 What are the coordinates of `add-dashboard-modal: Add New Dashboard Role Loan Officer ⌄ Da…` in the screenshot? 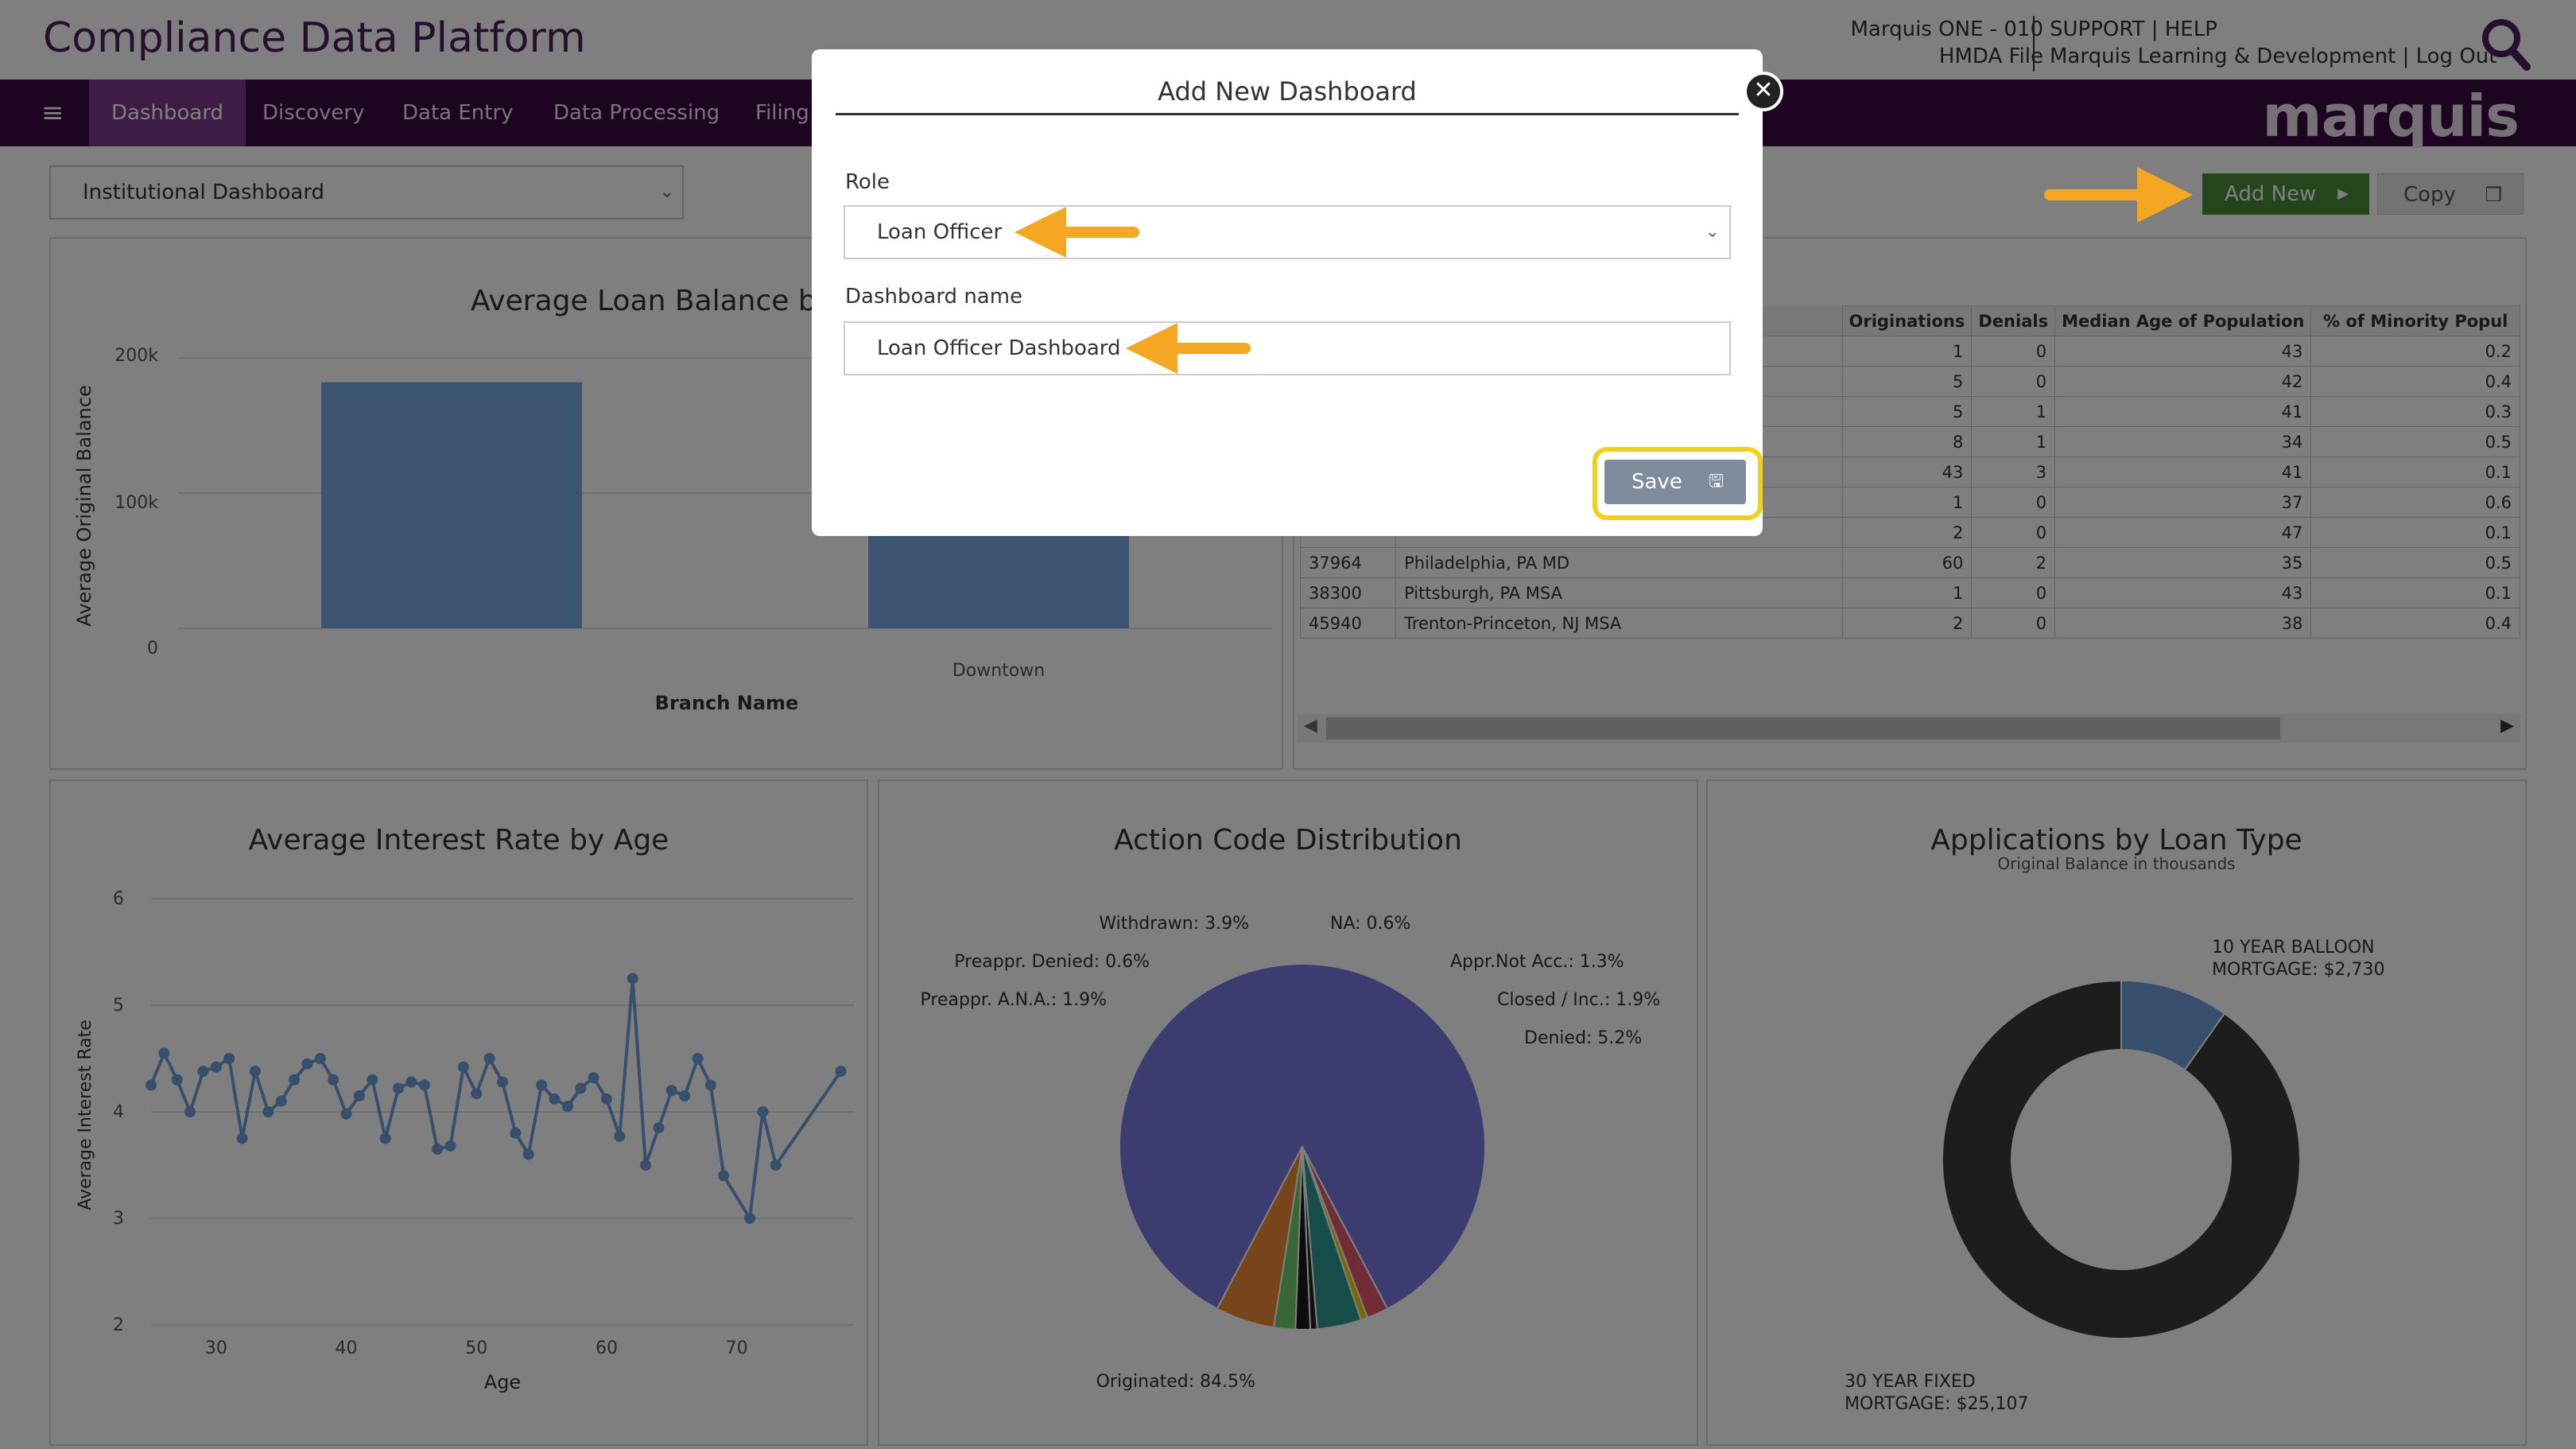 It's located at (1288, 292).